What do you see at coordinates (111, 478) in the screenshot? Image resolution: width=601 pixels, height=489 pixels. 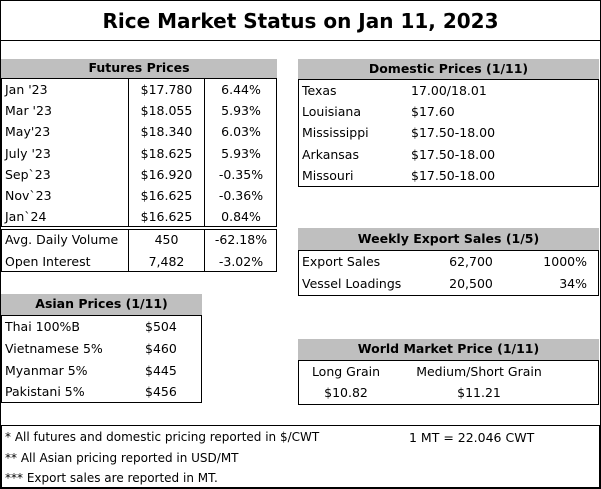 I see `note: *** Export sales are reported in MT.` at bounding box center [111, 478].